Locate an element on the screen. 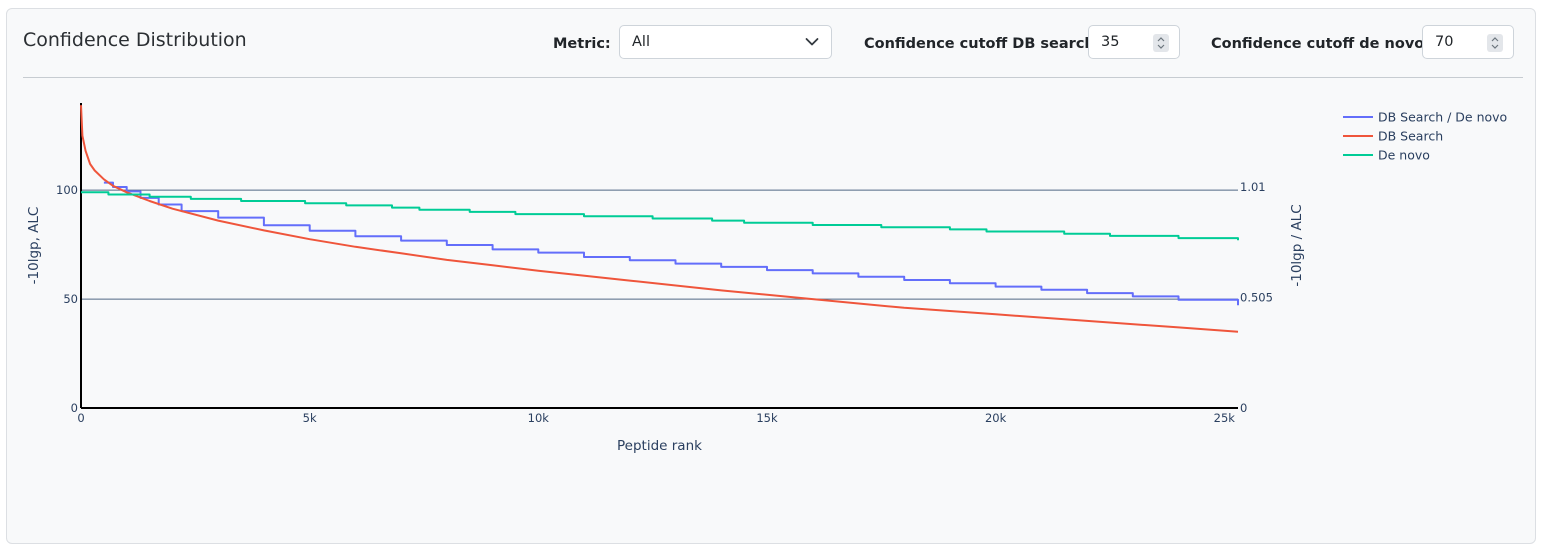  metric-select: All is located at coordinates (725, 42).